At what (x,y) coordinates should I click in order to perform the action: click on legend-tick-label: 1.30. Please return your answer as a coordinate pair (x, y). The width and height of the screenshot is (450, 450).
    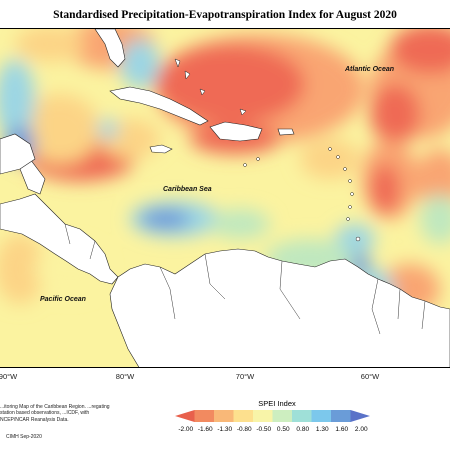
    Looking at the image, I should click on (322, 429).